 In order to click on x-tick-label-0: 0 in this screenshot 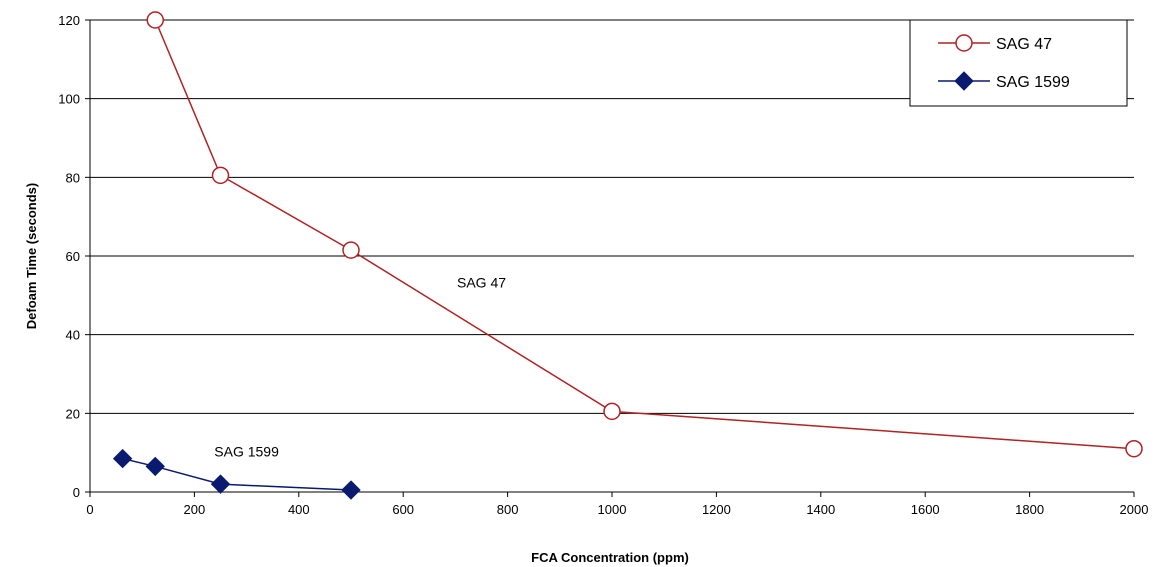, I will do `click(89, 509)`.